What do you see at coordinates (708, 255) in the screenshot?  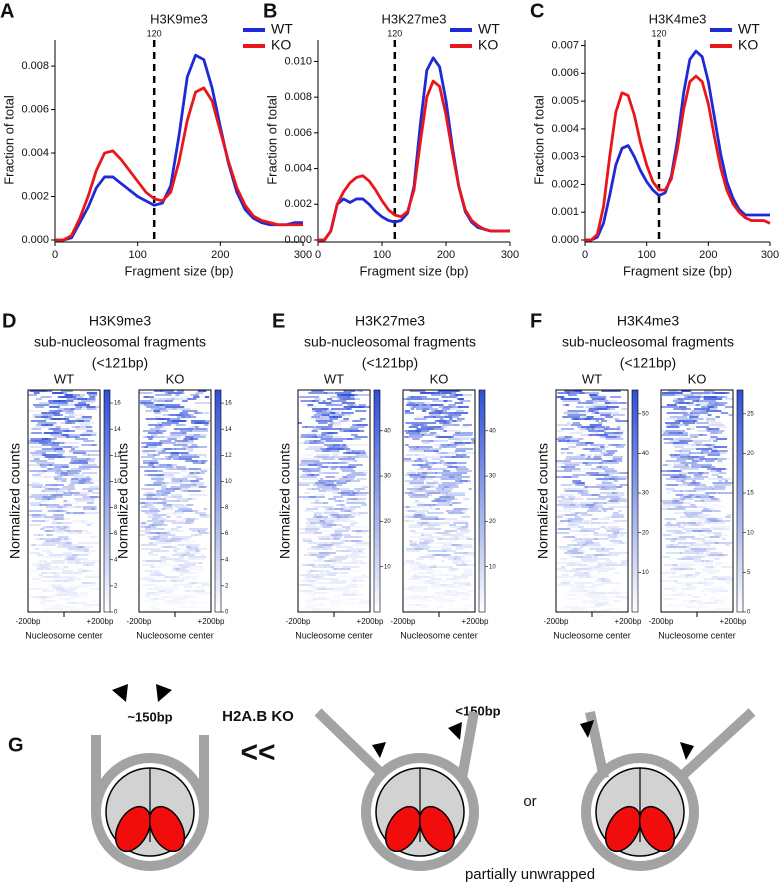 I see `x-tick-label: 200` at bounding box center [708, 255].